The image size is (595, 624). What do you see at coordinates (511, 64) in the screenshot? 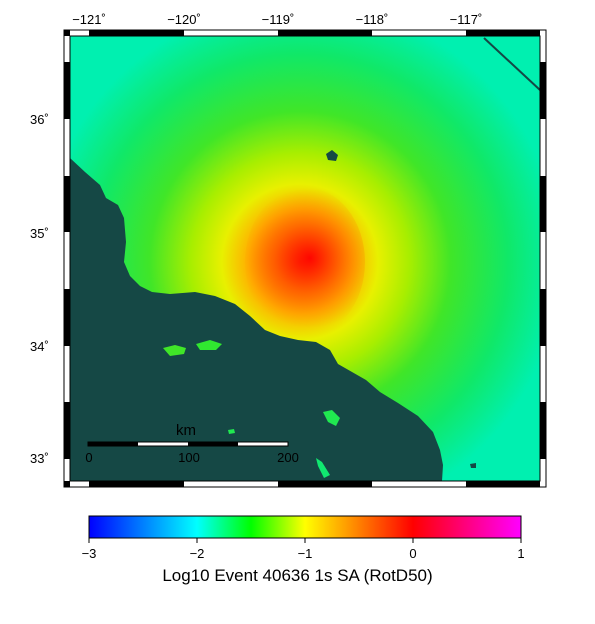
I see `fault-line` at bounding box center [511, 64].